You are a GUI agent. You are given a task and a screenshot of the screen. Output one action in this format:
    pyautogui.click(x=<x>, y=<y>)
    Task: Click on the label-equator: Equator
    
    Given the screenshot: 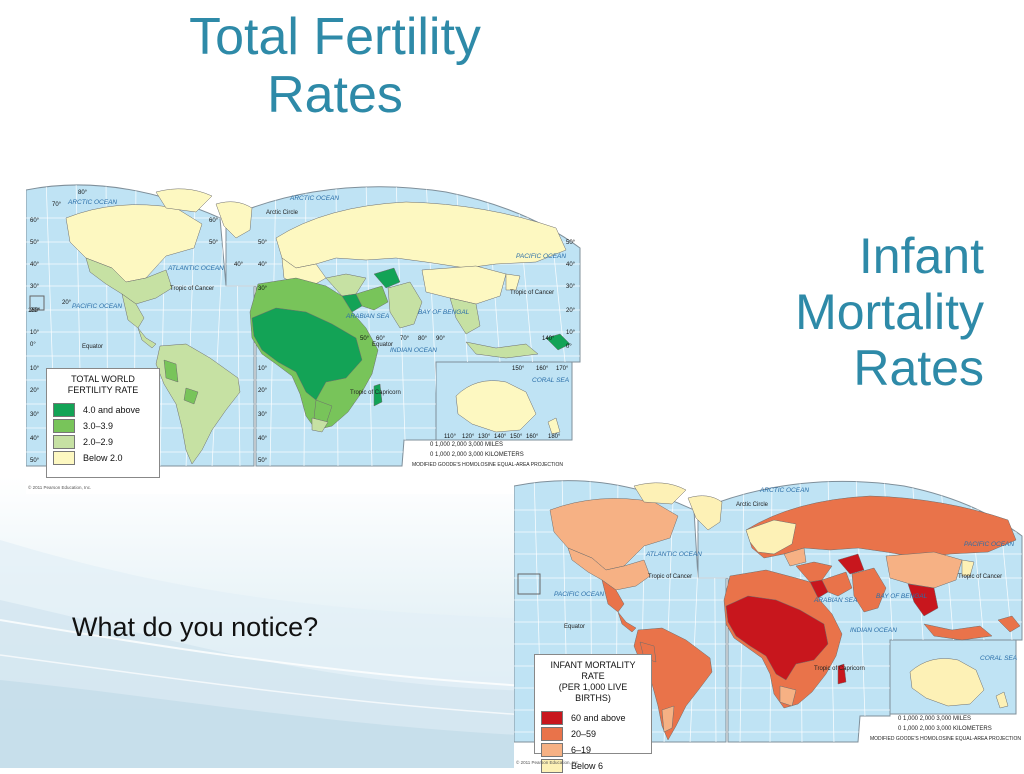 What is the action you would take?
    pyautogui.click(x=574, y=627)
    